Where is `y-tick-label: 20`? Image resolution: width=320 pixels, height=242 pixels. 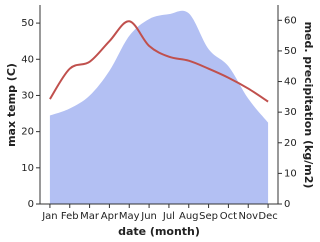 y-tick-label: 20 is located at coordinates (27, 132).